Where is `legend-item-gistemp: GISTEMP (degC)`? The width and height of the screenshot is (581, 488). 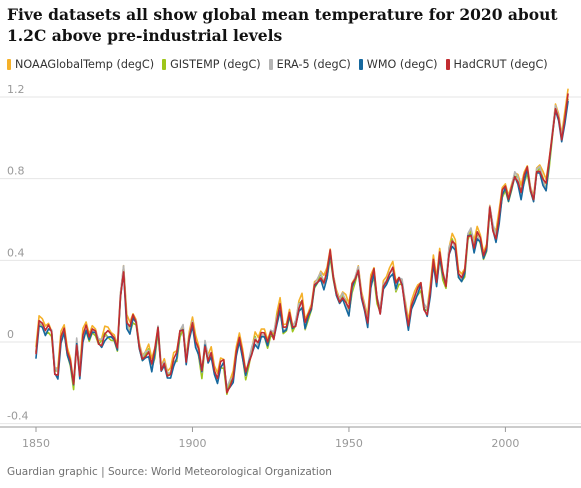 legend-item-gistemp: GISTEMP (degC) is located at coordinates (211, 64).